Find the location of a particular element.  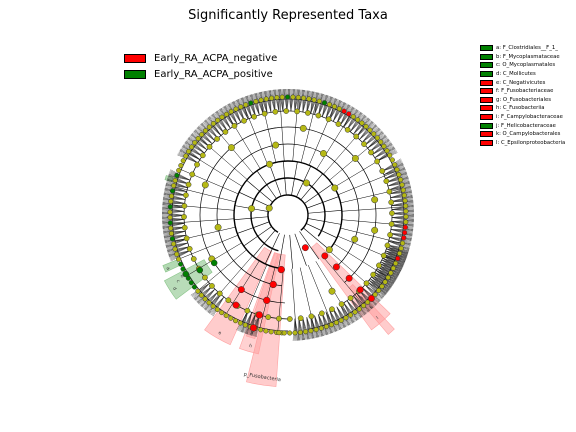

taxa-legend-item: k: O_Campylobacterales is located at coordinates (522, 134).